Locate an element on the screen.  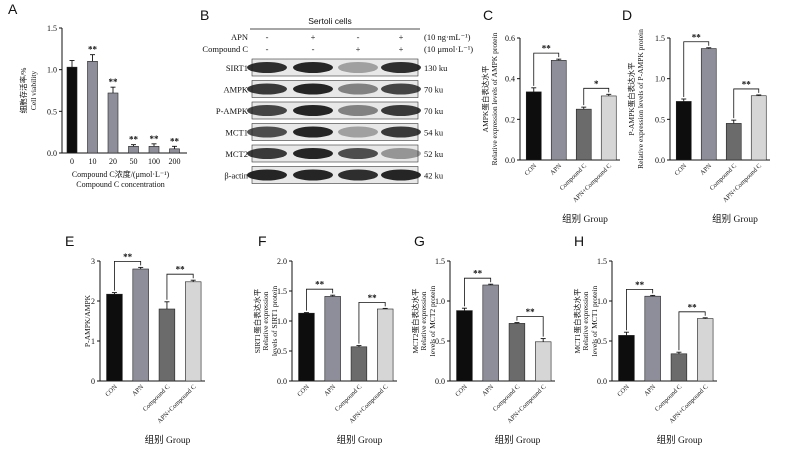
panel-letter: G is located at coordinates (419, 241).